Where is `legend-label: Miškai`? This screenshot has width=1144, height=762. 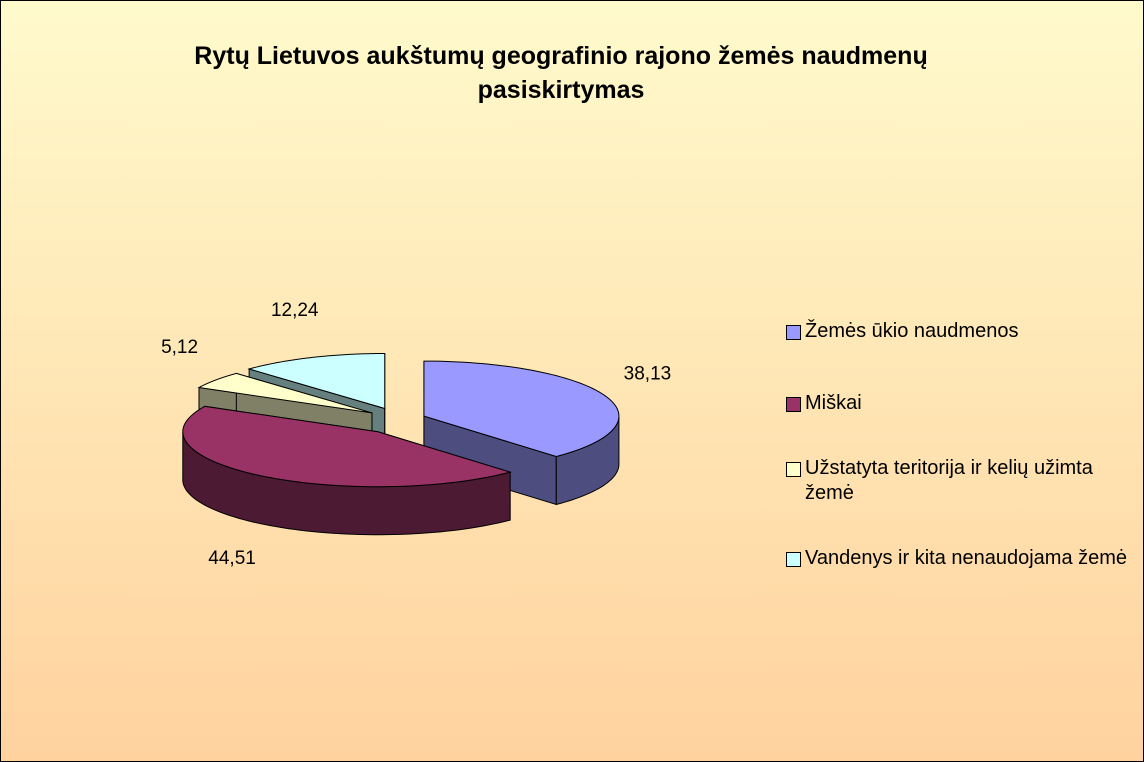 legend-label: Miškai is located at coordinates (833, 403).